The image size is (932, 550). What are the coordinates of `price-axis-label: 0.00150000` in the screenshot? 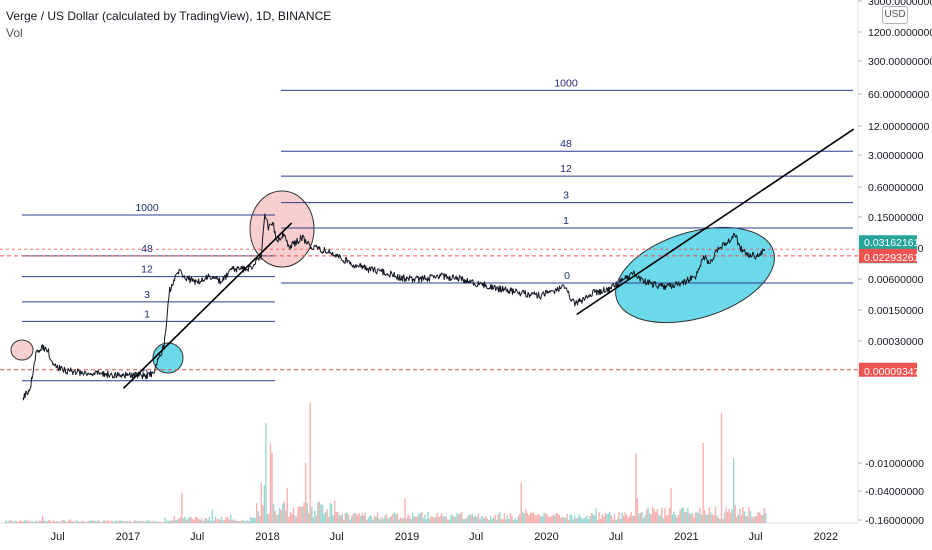 It's located at (896, 311).